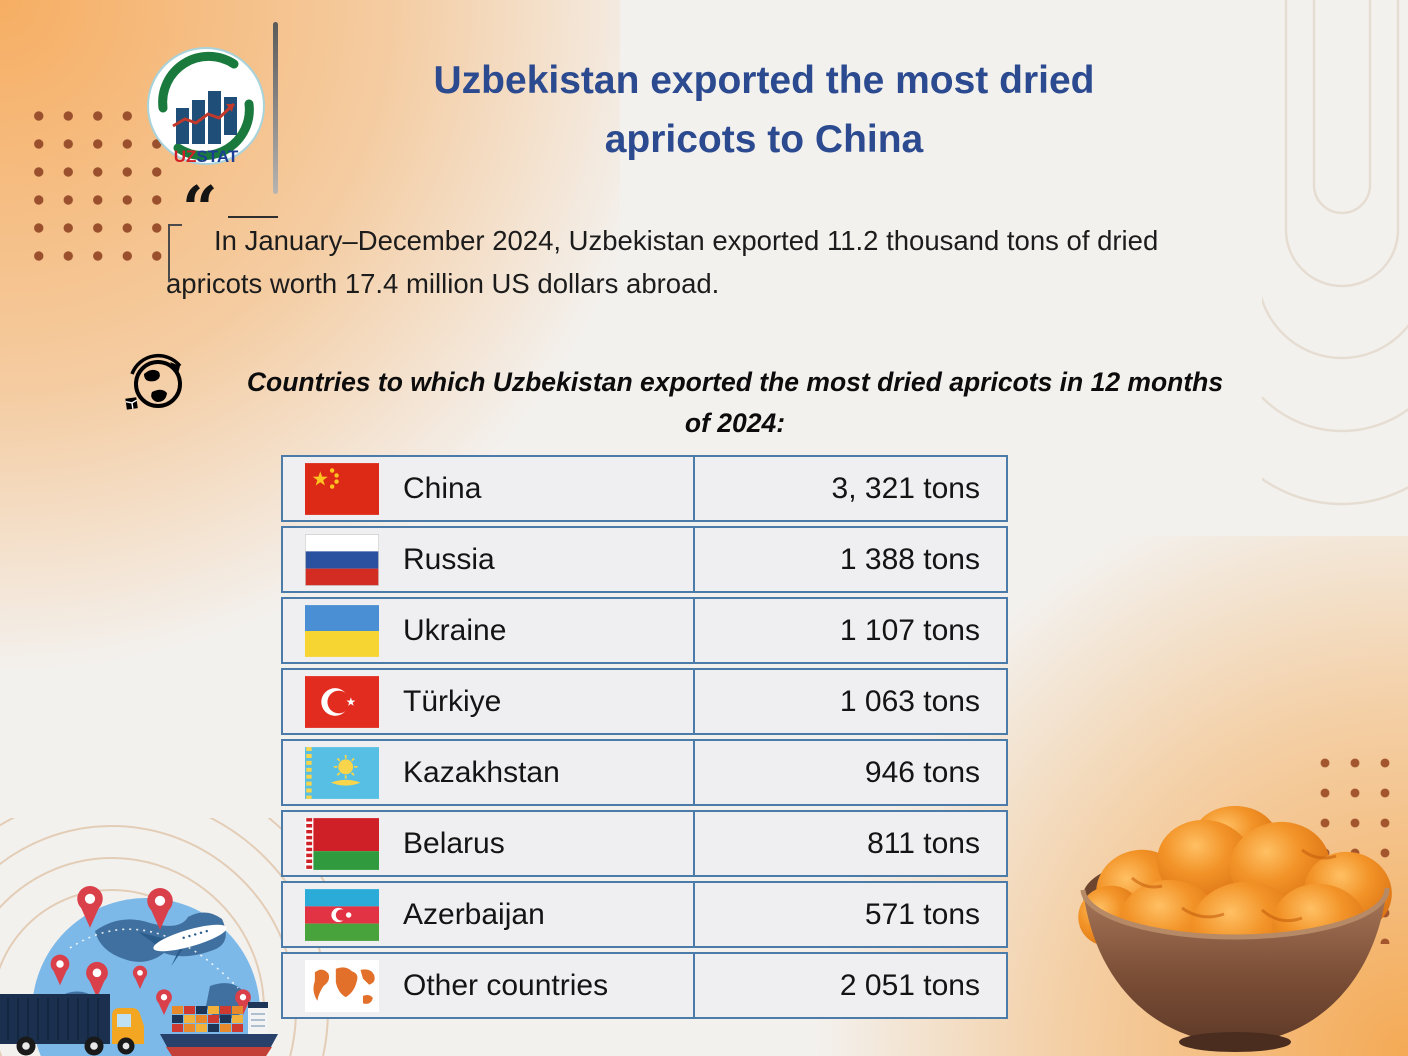  What do you see at coordinates (342, 772) in the screenshot?
I see `flag-kazakhstan-icon` at bounding box center [342, 772].